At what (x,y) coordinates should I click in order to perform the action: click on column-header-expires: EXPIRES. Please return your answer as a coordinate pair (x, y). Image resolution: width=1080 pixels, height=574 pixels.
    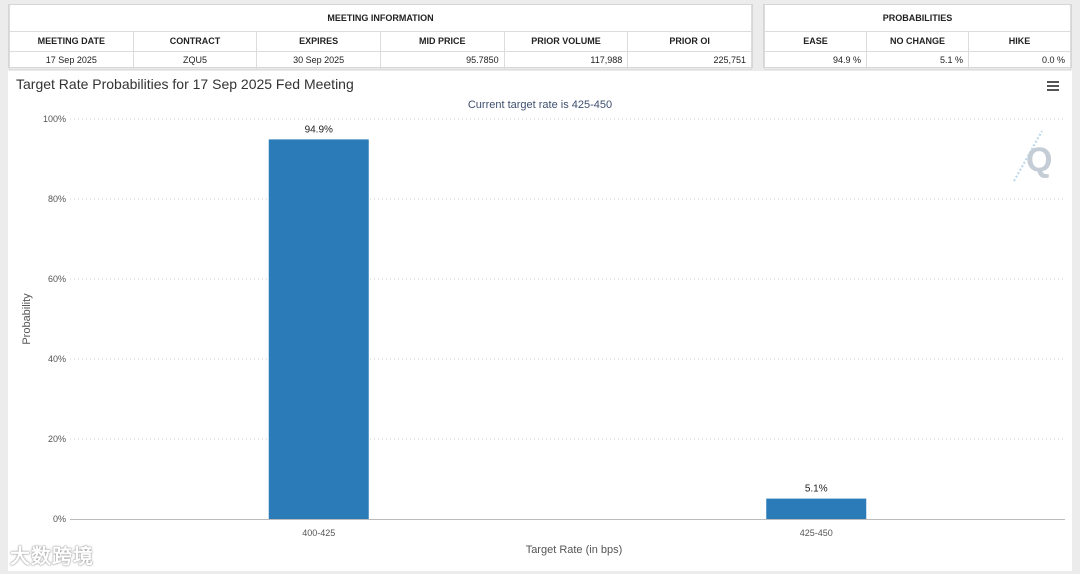
    Looking at the image, I should click on (318, 41).